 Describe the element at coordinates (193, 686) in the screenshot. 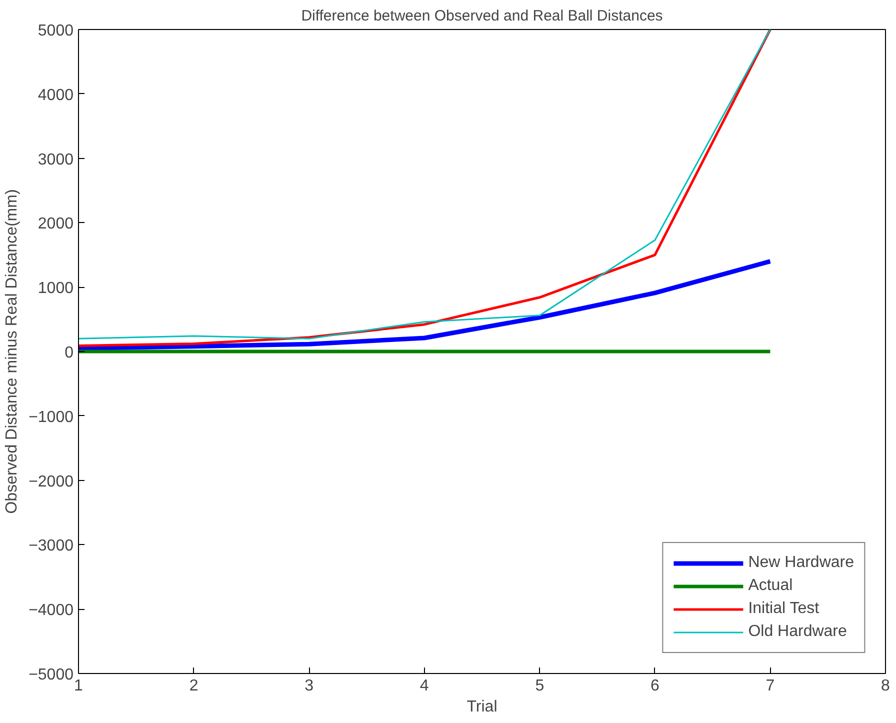

I see `x-tick-label: 2` at that location.